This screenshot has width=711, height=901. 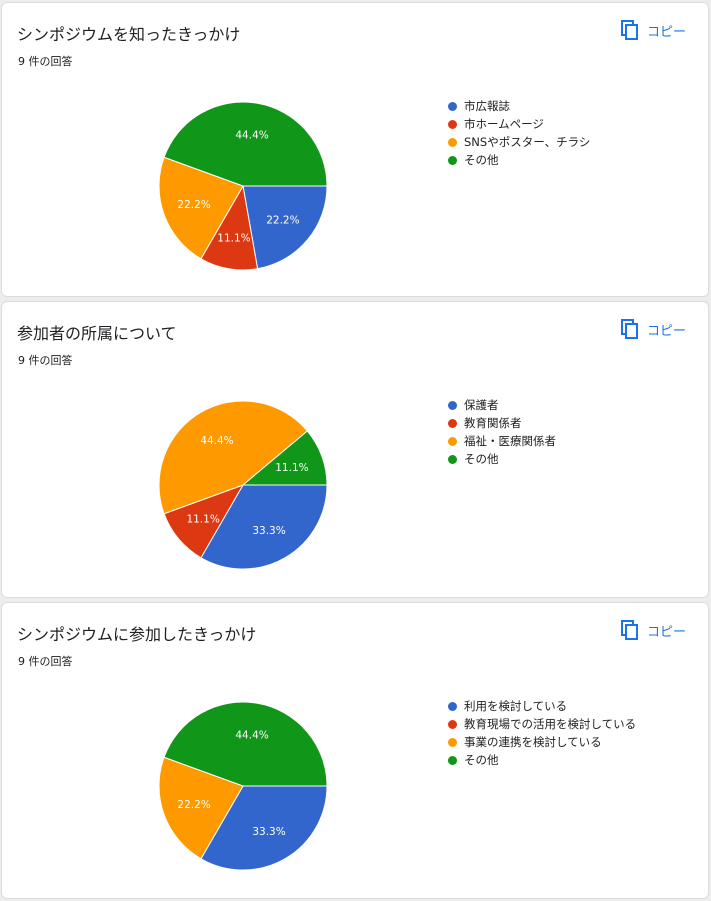 I want to click on legend-item: 保護者, so click(x=502, y=405).